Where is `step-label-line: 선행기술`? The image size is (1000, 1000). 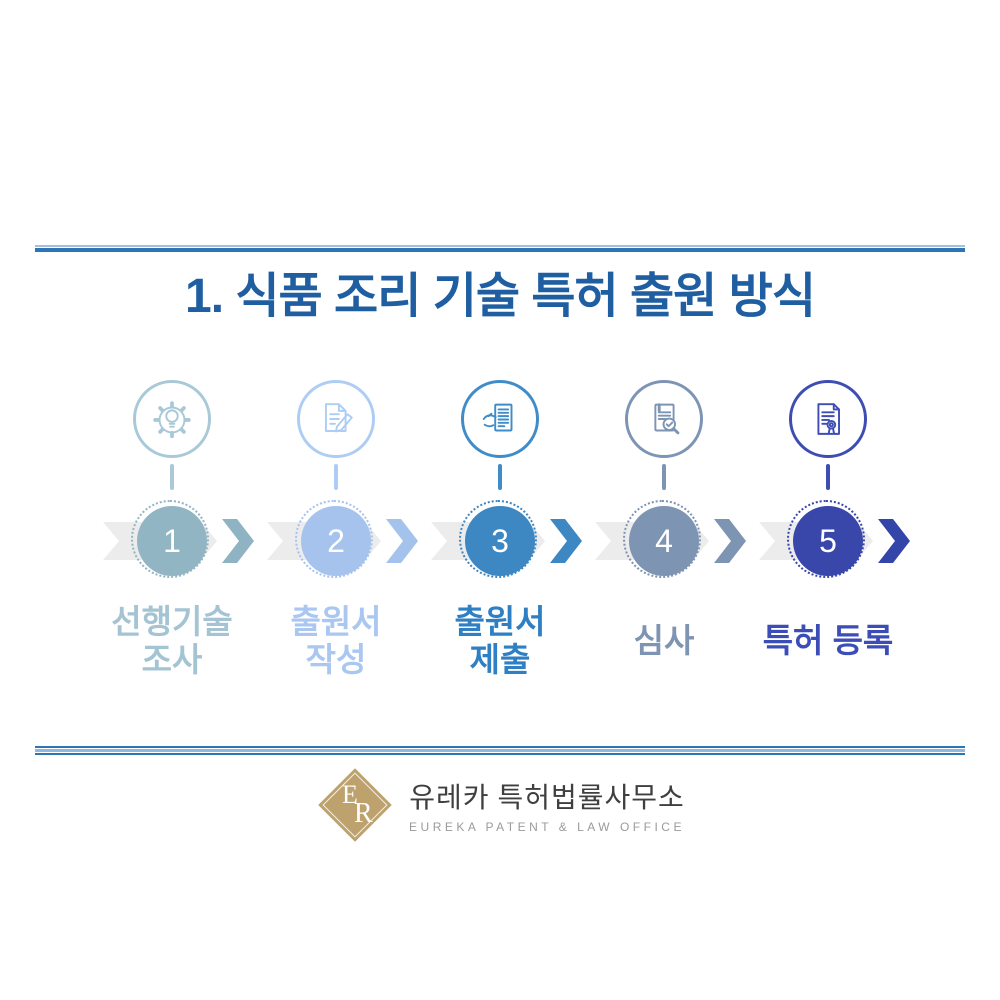 step-label-line: 선행기술 is located at coordinates (172, 621).